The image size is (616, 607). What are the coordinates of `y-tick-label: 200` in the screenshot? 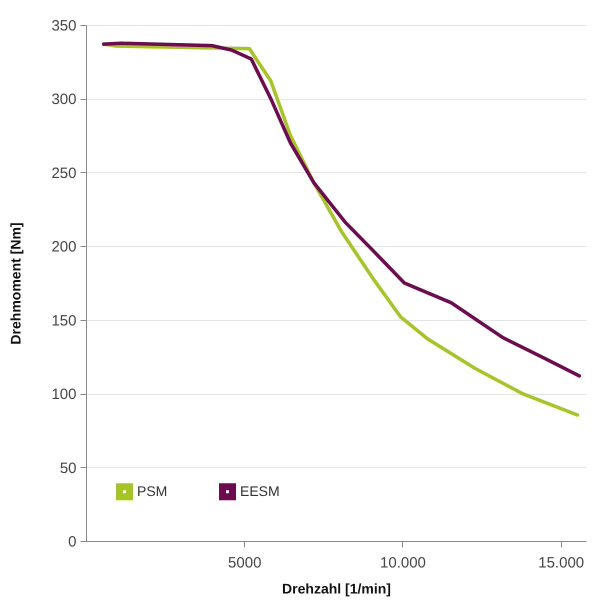 It's located at (63, 247).